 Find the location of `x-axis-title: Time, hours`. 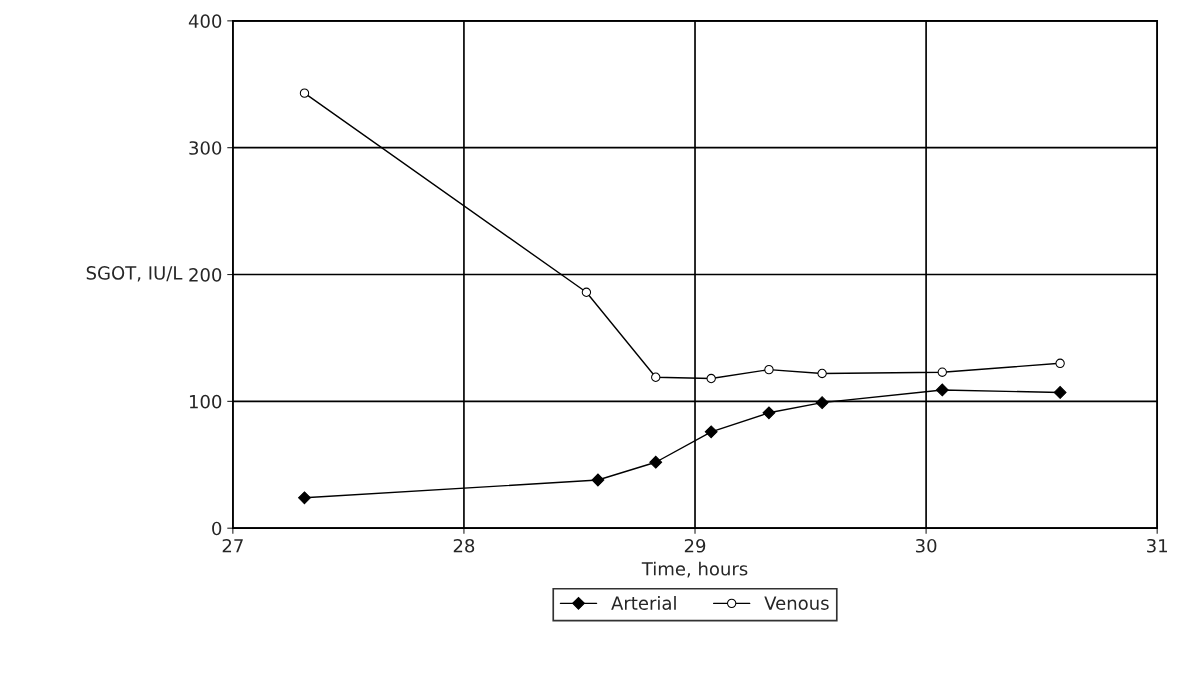

x-axis-title: Time, hours is located at coordinates (694, 569).